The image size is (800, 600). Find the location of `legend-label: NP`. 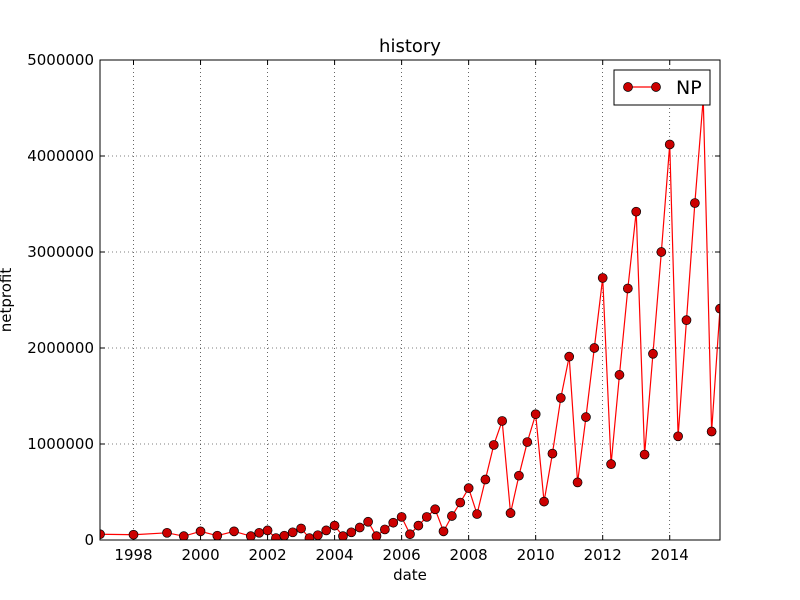

legend-label: NP is located at coordinates (689, 88).